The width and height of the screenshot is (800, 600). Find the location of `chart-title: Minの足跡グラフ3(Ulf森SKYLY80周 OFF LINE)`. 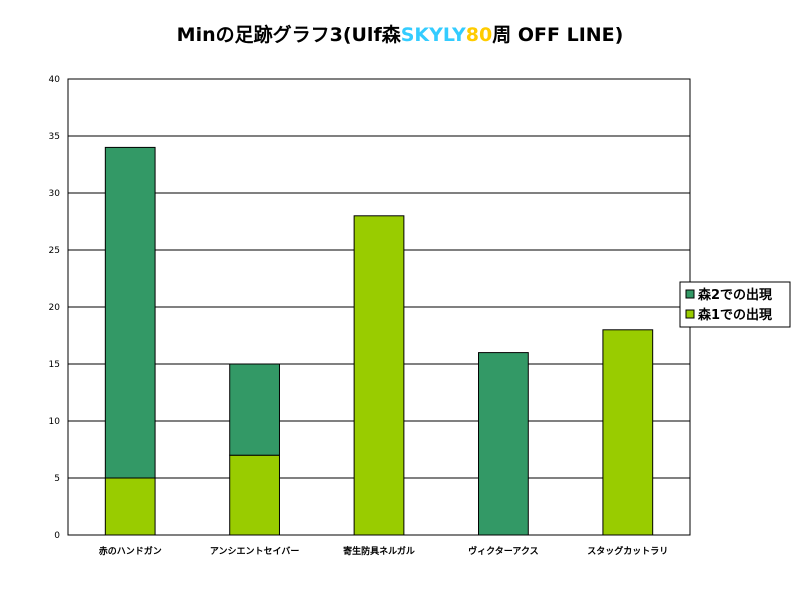

chart-title: Minの足跡グラフ3(Ulf森SKYLY80周 OFF LINE) is located at coordinates (400, 34).